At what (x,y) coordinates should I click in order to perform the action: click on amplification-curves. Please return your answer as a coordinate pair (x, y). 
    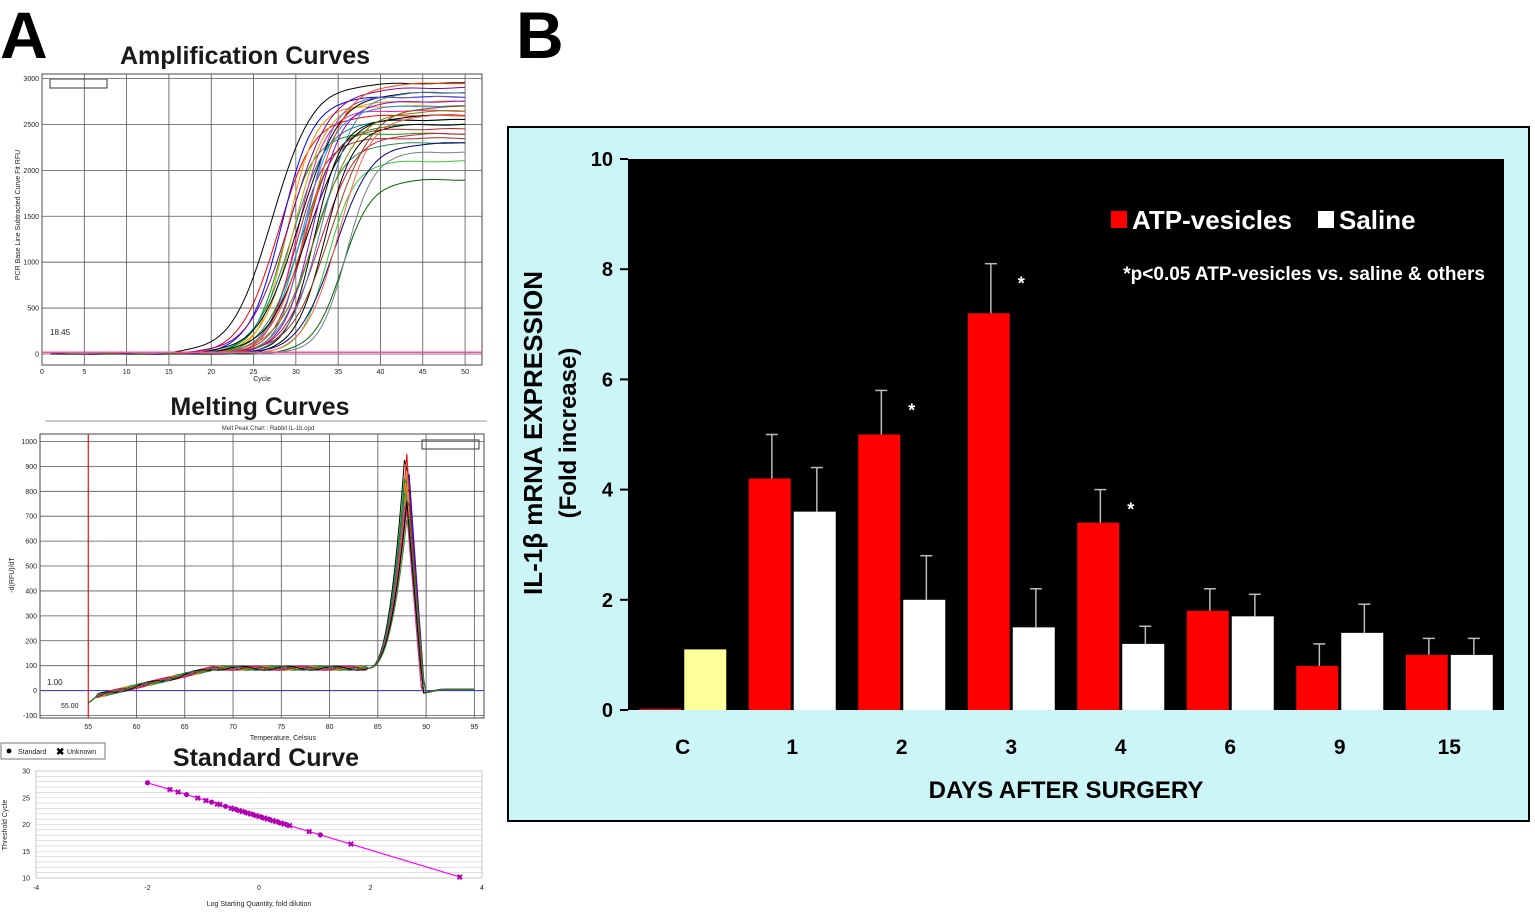
    Looking at the image, I should click on (262, 219).